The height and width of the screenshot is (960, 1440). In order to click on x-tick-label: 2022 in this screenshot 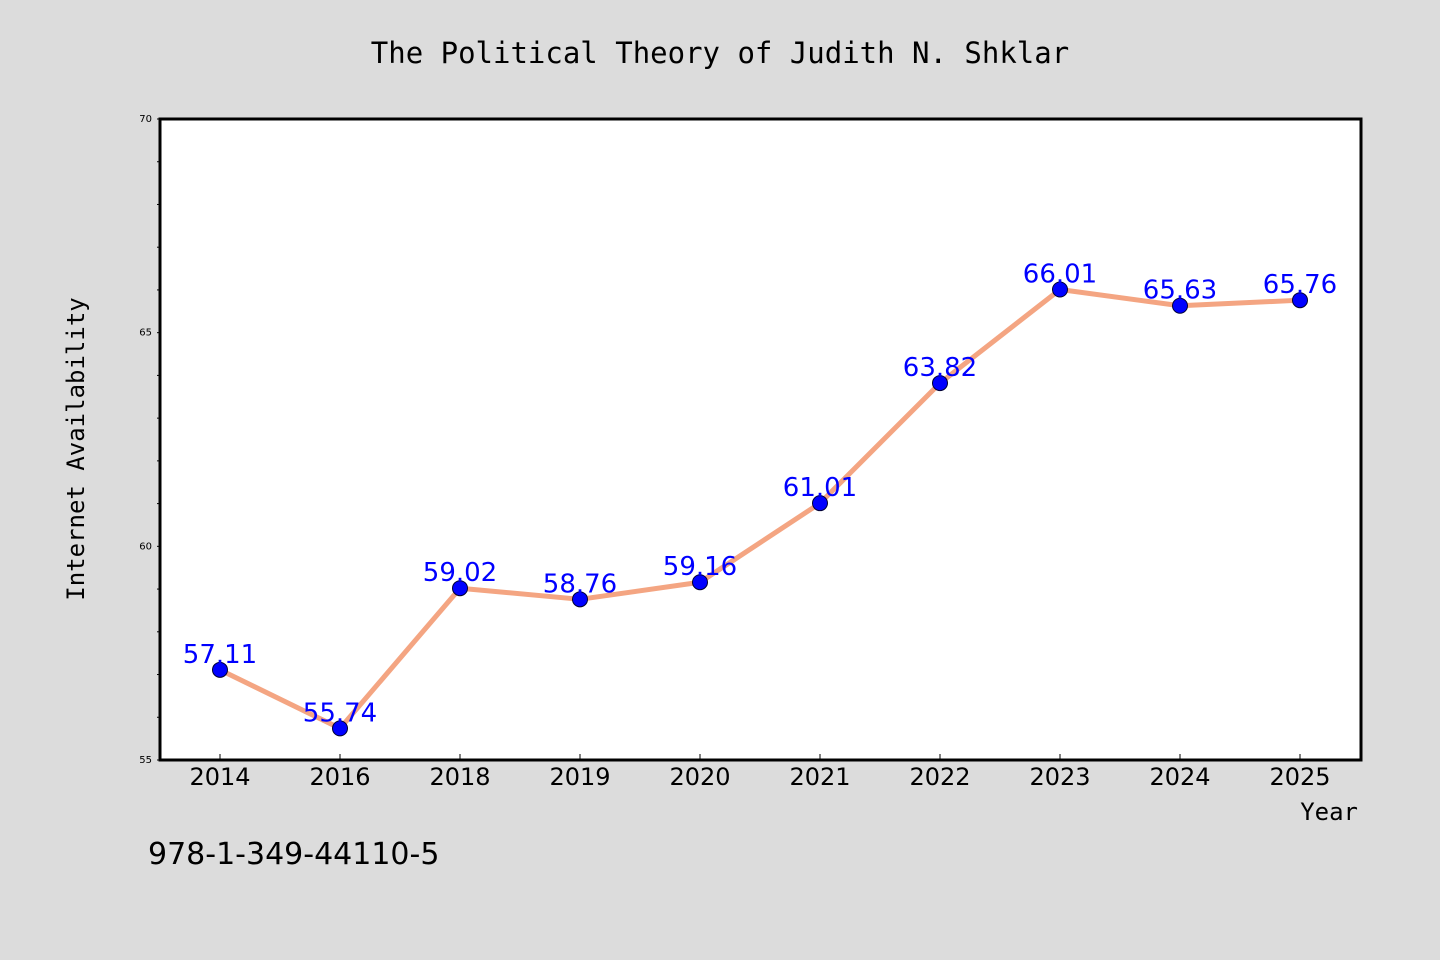, I will do `click(939, 777)`.